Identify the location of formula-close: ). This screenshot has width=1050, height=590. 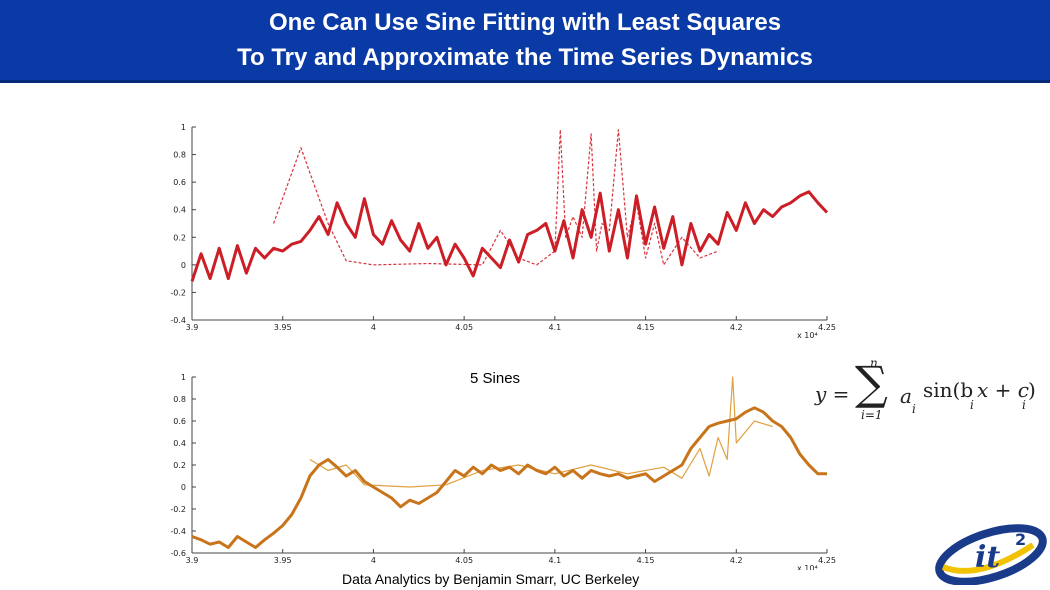
(1032, 390).